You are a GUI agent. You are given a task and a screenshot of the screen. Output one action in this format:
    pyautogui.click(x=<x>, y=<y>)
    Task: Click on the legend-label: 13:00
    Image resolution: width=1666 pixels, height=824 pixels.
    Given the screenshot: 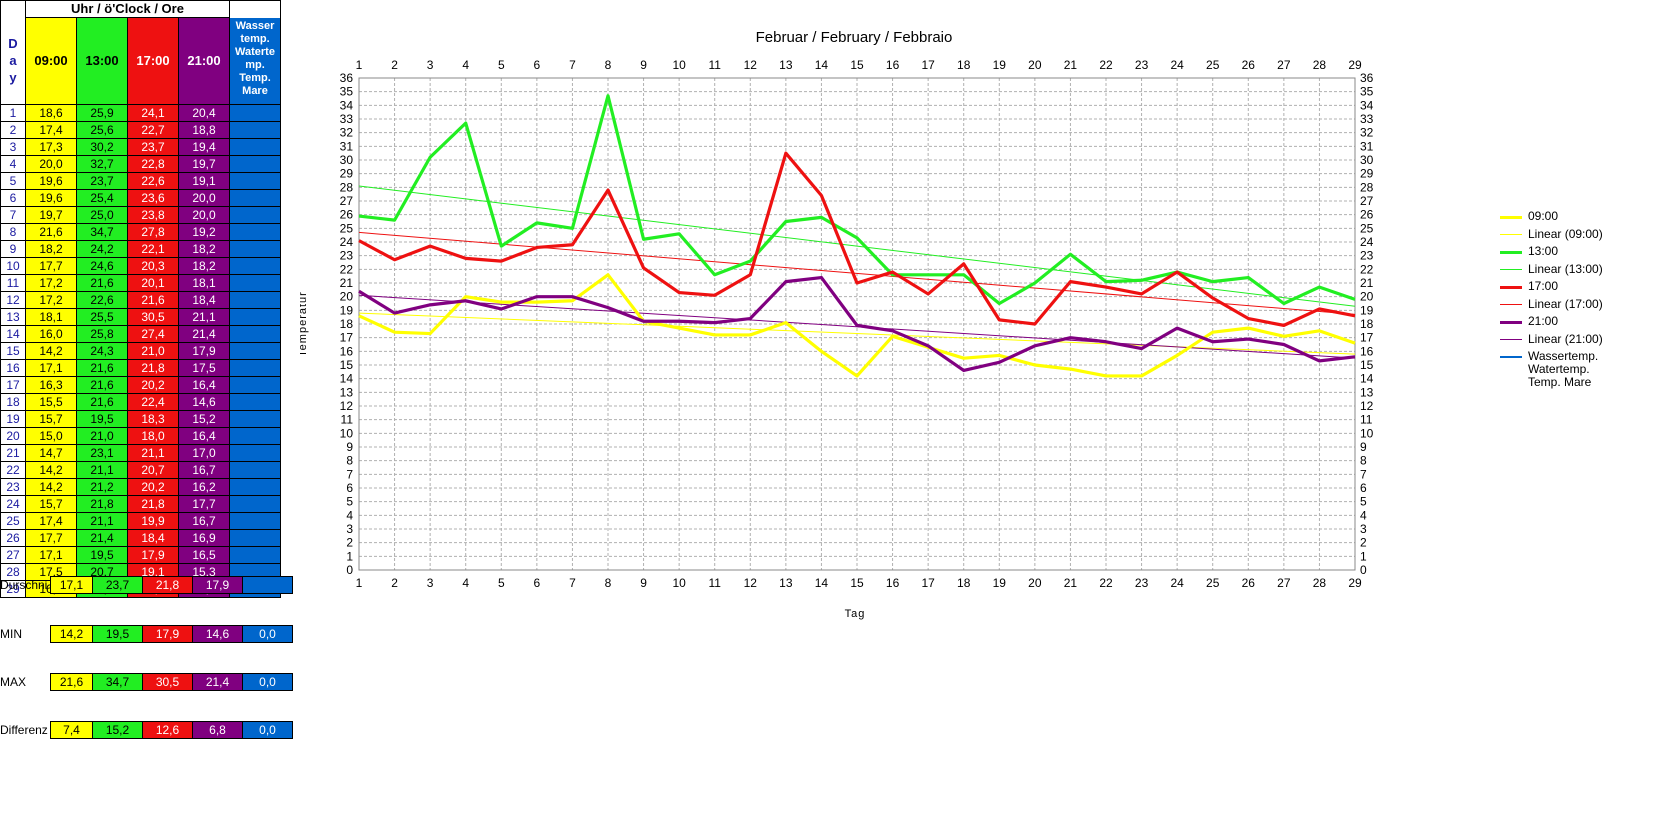 What is the action you would take?
    pyautogui.click(x=1543, y=251)
    